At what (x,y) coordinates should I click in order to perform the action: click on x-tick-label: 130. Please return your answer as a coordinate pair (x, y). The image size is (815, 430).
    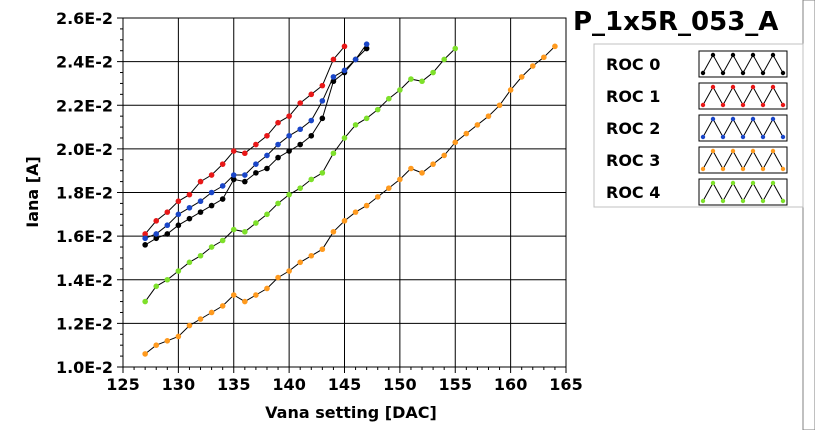
    Looking at the image, I should click on (178, 384).